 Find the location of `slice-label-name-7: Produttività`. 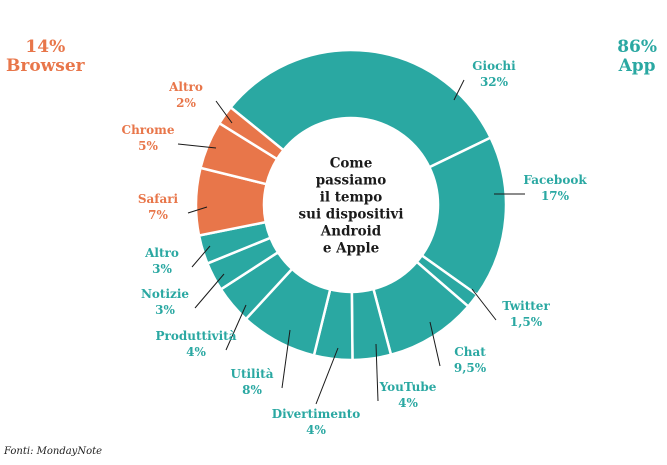

slice-label-name-7: Produttività is located at coordinates (196, 336).